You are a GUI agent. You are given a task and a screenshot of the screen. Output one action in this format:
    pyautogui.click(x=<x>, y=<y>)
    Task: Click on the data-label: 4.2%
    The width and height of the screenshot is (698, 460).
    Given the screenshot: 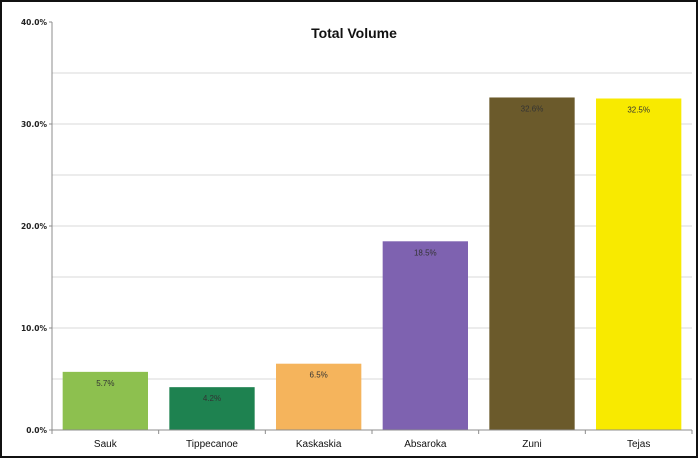 What is the action you would take?
    pyautogui.click(x=212, y=398)
    